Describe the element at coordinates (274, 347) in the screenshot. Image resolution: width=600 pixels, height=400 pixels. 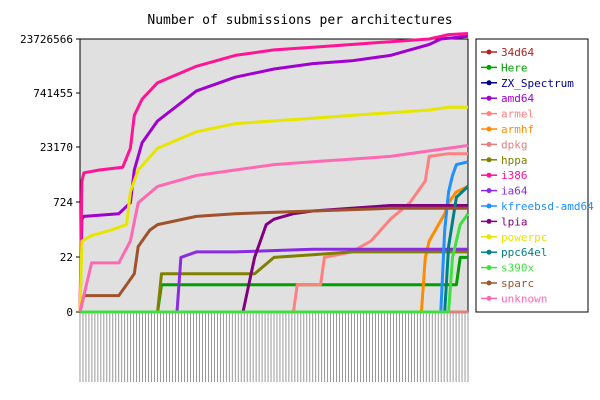
I see `x-axis` at that location.